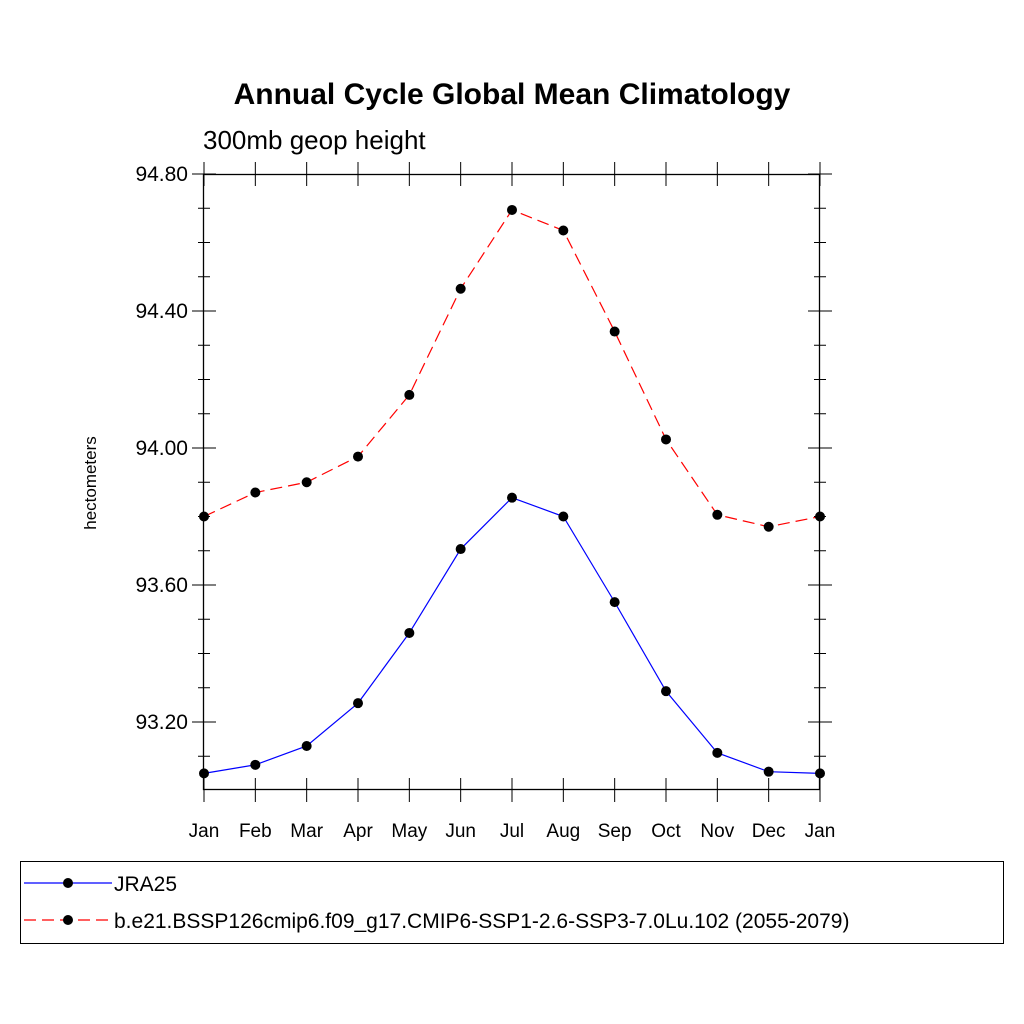 The image size is (1024, 1024). What do you see at coordinates (717, 831) in the screenshot?
I see `x-tick-label: Nov` at bounding box center [717, 831].